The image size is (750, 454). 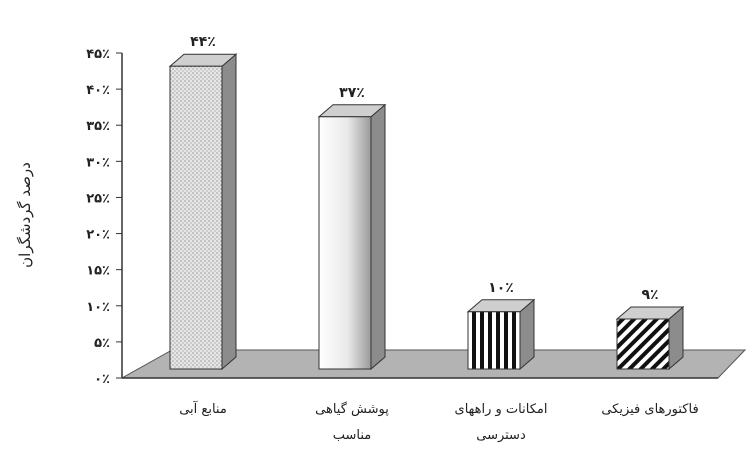 I want to click on data-label: ۳۷٪, so click(x=352, y=93).